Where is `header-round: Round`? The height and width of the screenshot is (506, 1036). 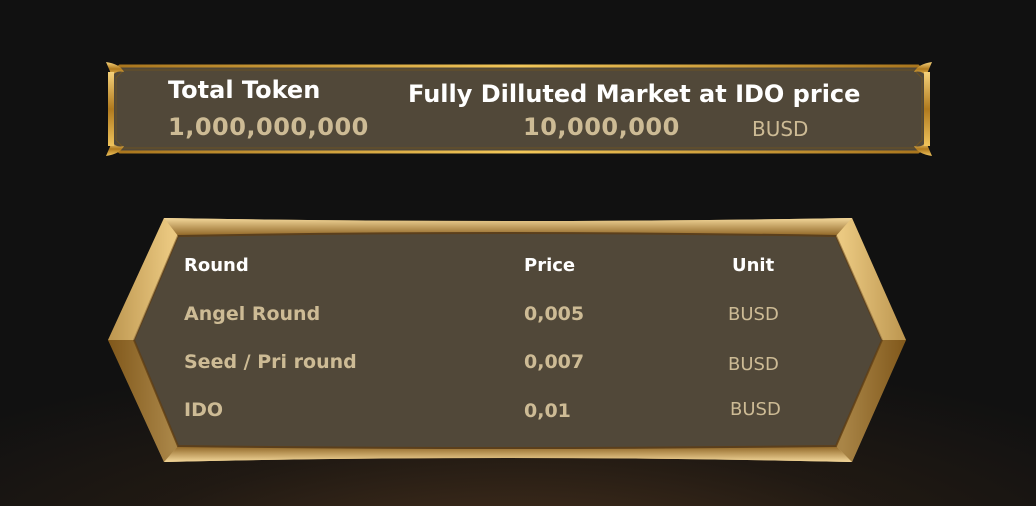 header-round: Round is located at coordinates (216, 265).